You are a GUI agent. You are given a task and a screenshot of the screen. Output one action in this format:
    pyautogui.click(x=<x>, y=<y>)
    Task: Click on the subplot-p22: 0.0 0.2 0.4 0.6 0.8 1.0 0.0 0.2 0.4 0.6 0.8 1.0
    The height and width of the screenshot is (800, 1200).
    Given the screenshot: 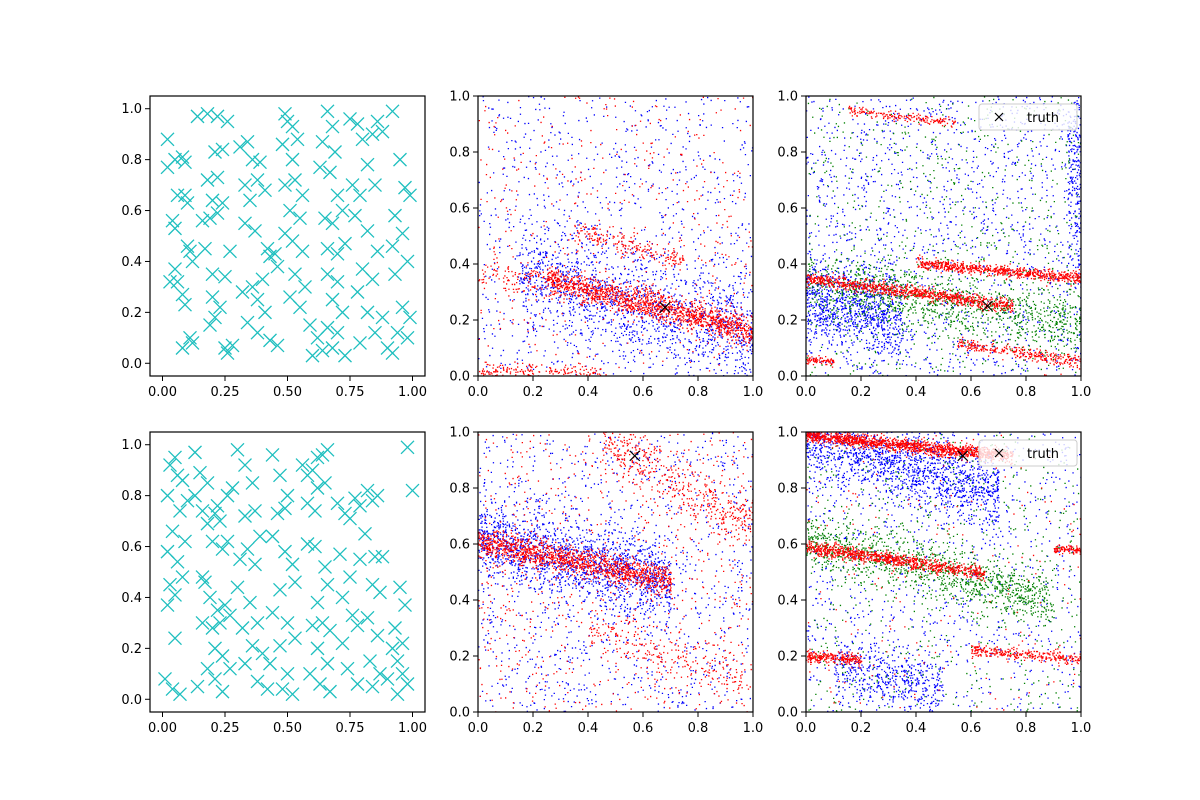 What is the action you would take?
    pyautogui.click(x=606, y=581)
    